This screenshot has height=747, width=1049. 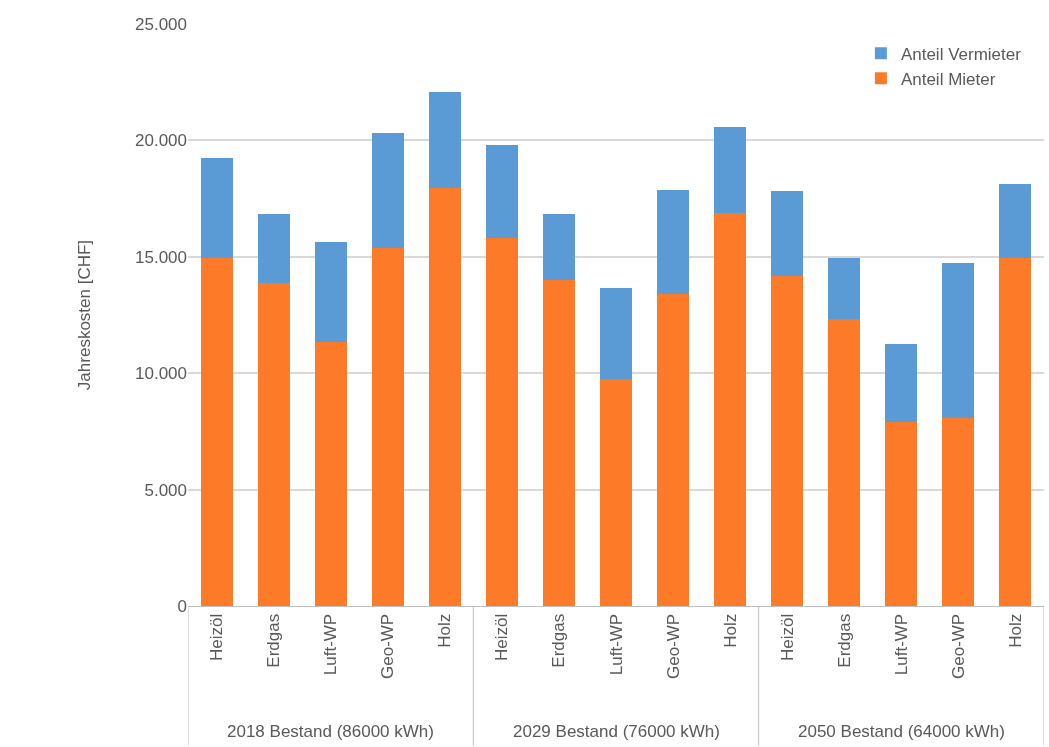 I want to click on text: 2018 Bestand (86000 kWh), so click(x=330, y=731).